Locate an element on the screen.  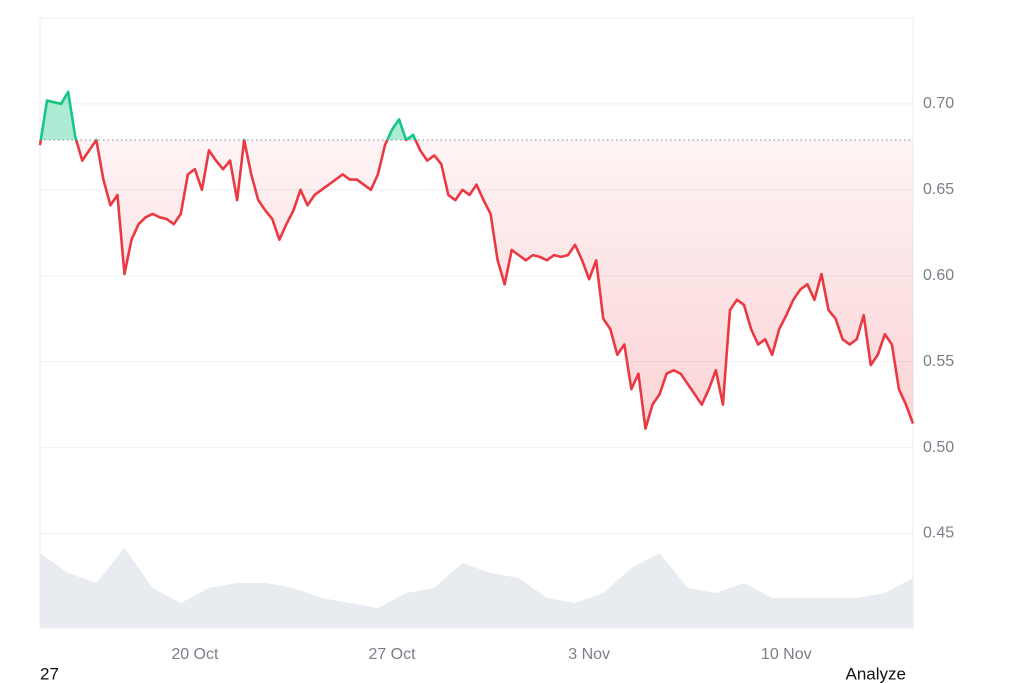
footer-left: 27 is located at coordinates (49, 673).